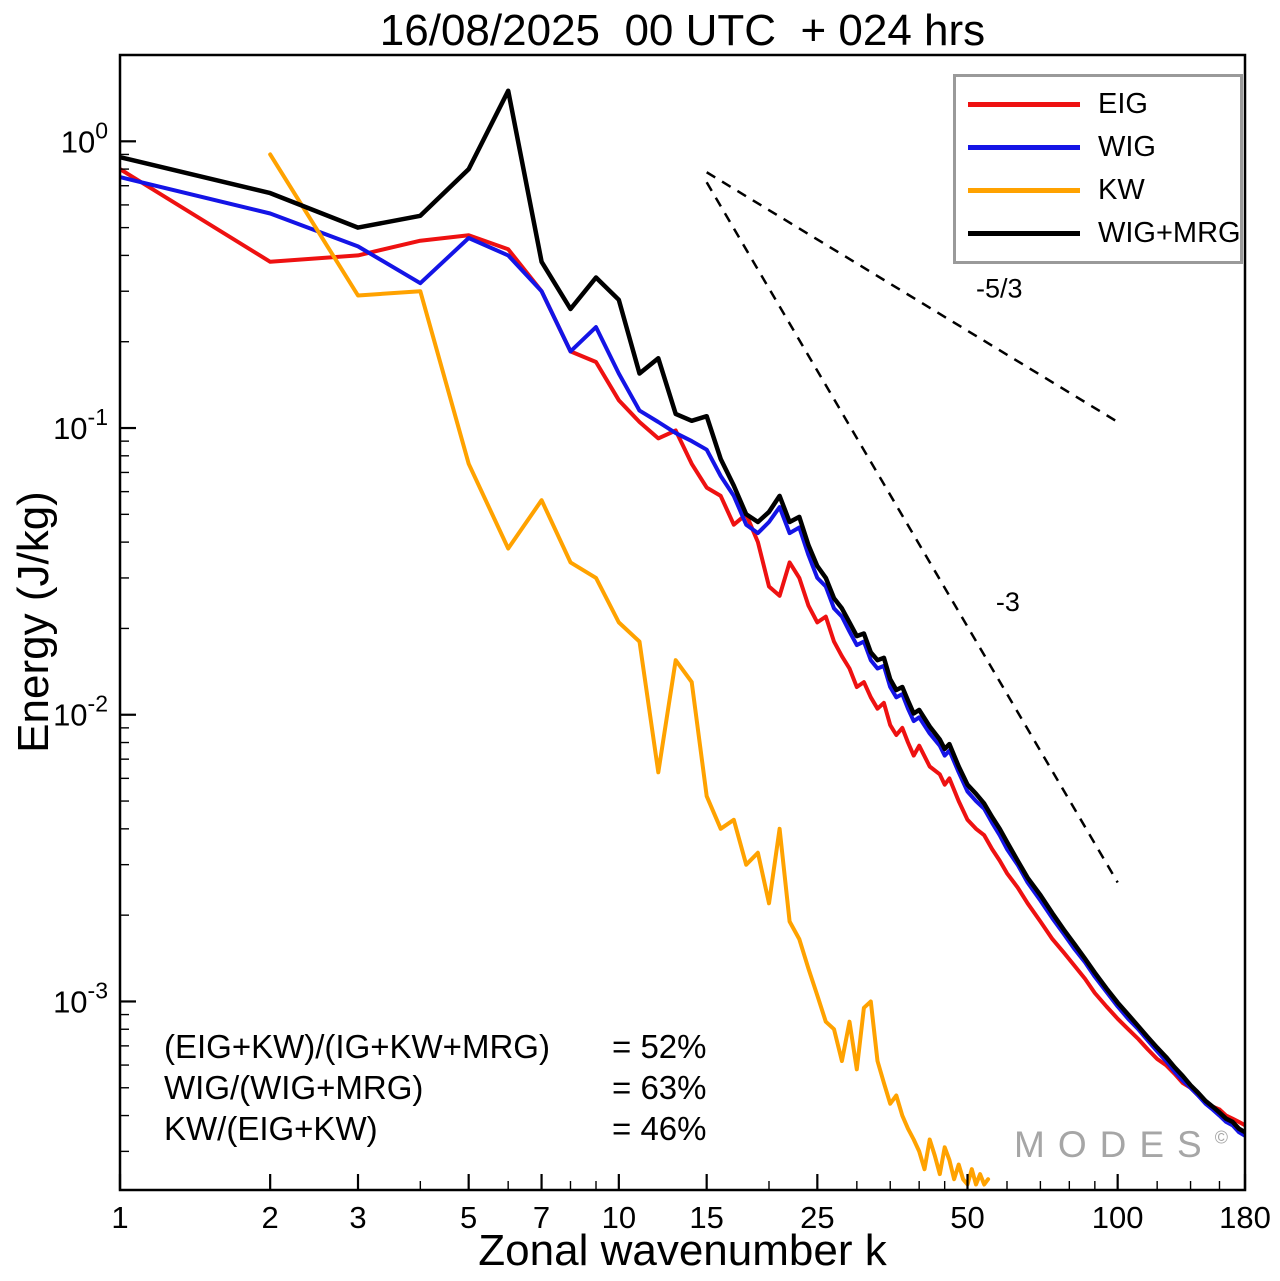  Describe the element at coordinates (80, 425) in the screenshot. I see `svg-text: 10-1` at that location.